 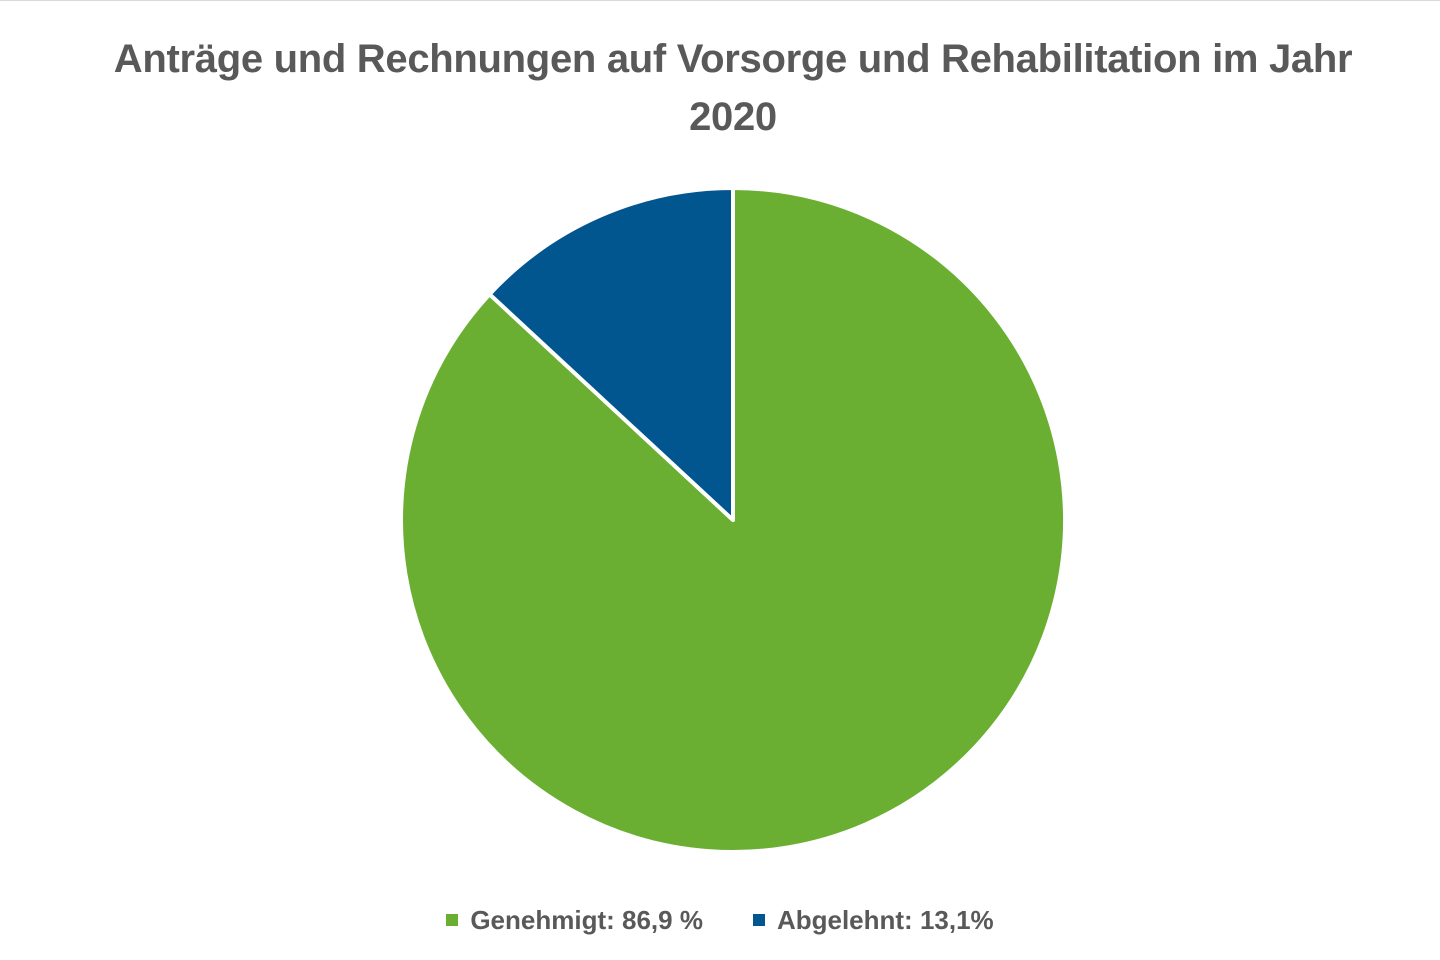 What do you see at coordinates (885, 920) in the screenshot?
I see `legend-label-abgelehnt: Abgelehnt: 13,1%` at bounding box center [885, 920].